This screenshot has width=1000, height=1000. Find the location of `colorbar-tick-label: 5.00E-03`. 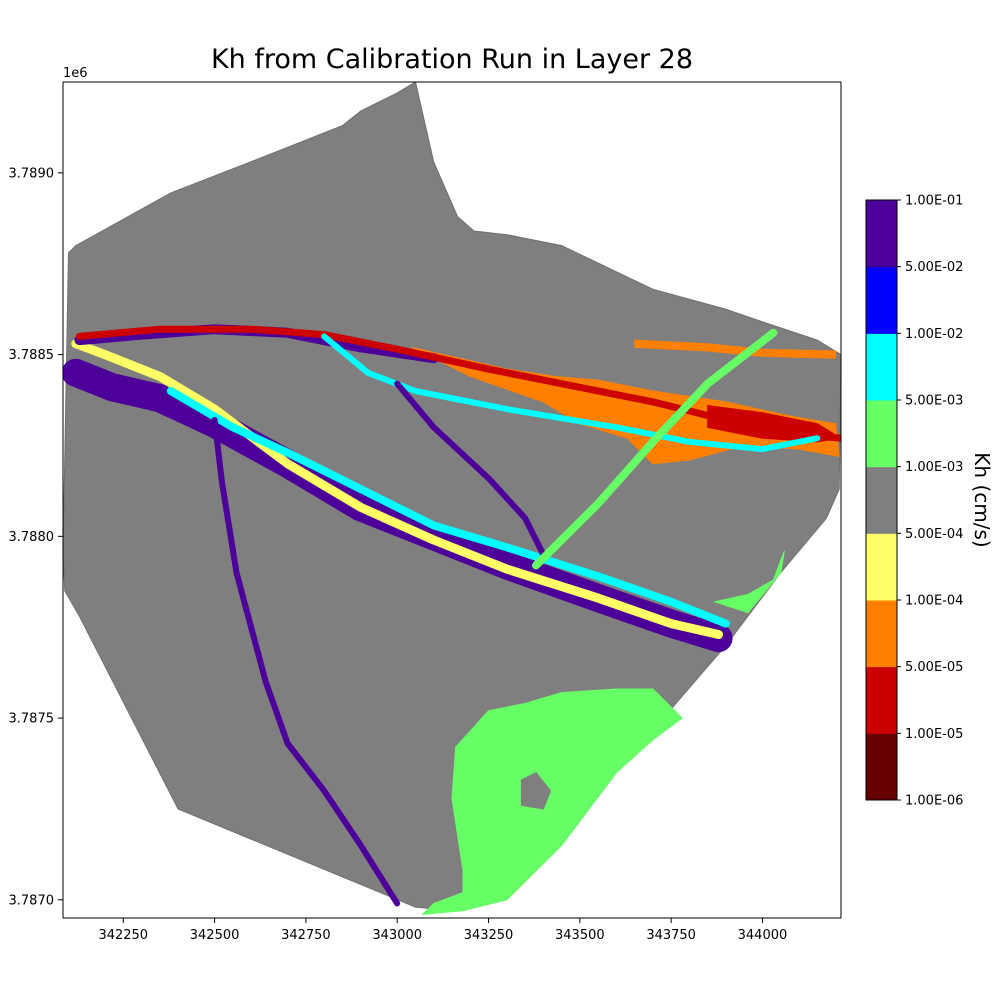

colorbar-tick-label: 5.00E-03 is located at coordinates (934, 401).